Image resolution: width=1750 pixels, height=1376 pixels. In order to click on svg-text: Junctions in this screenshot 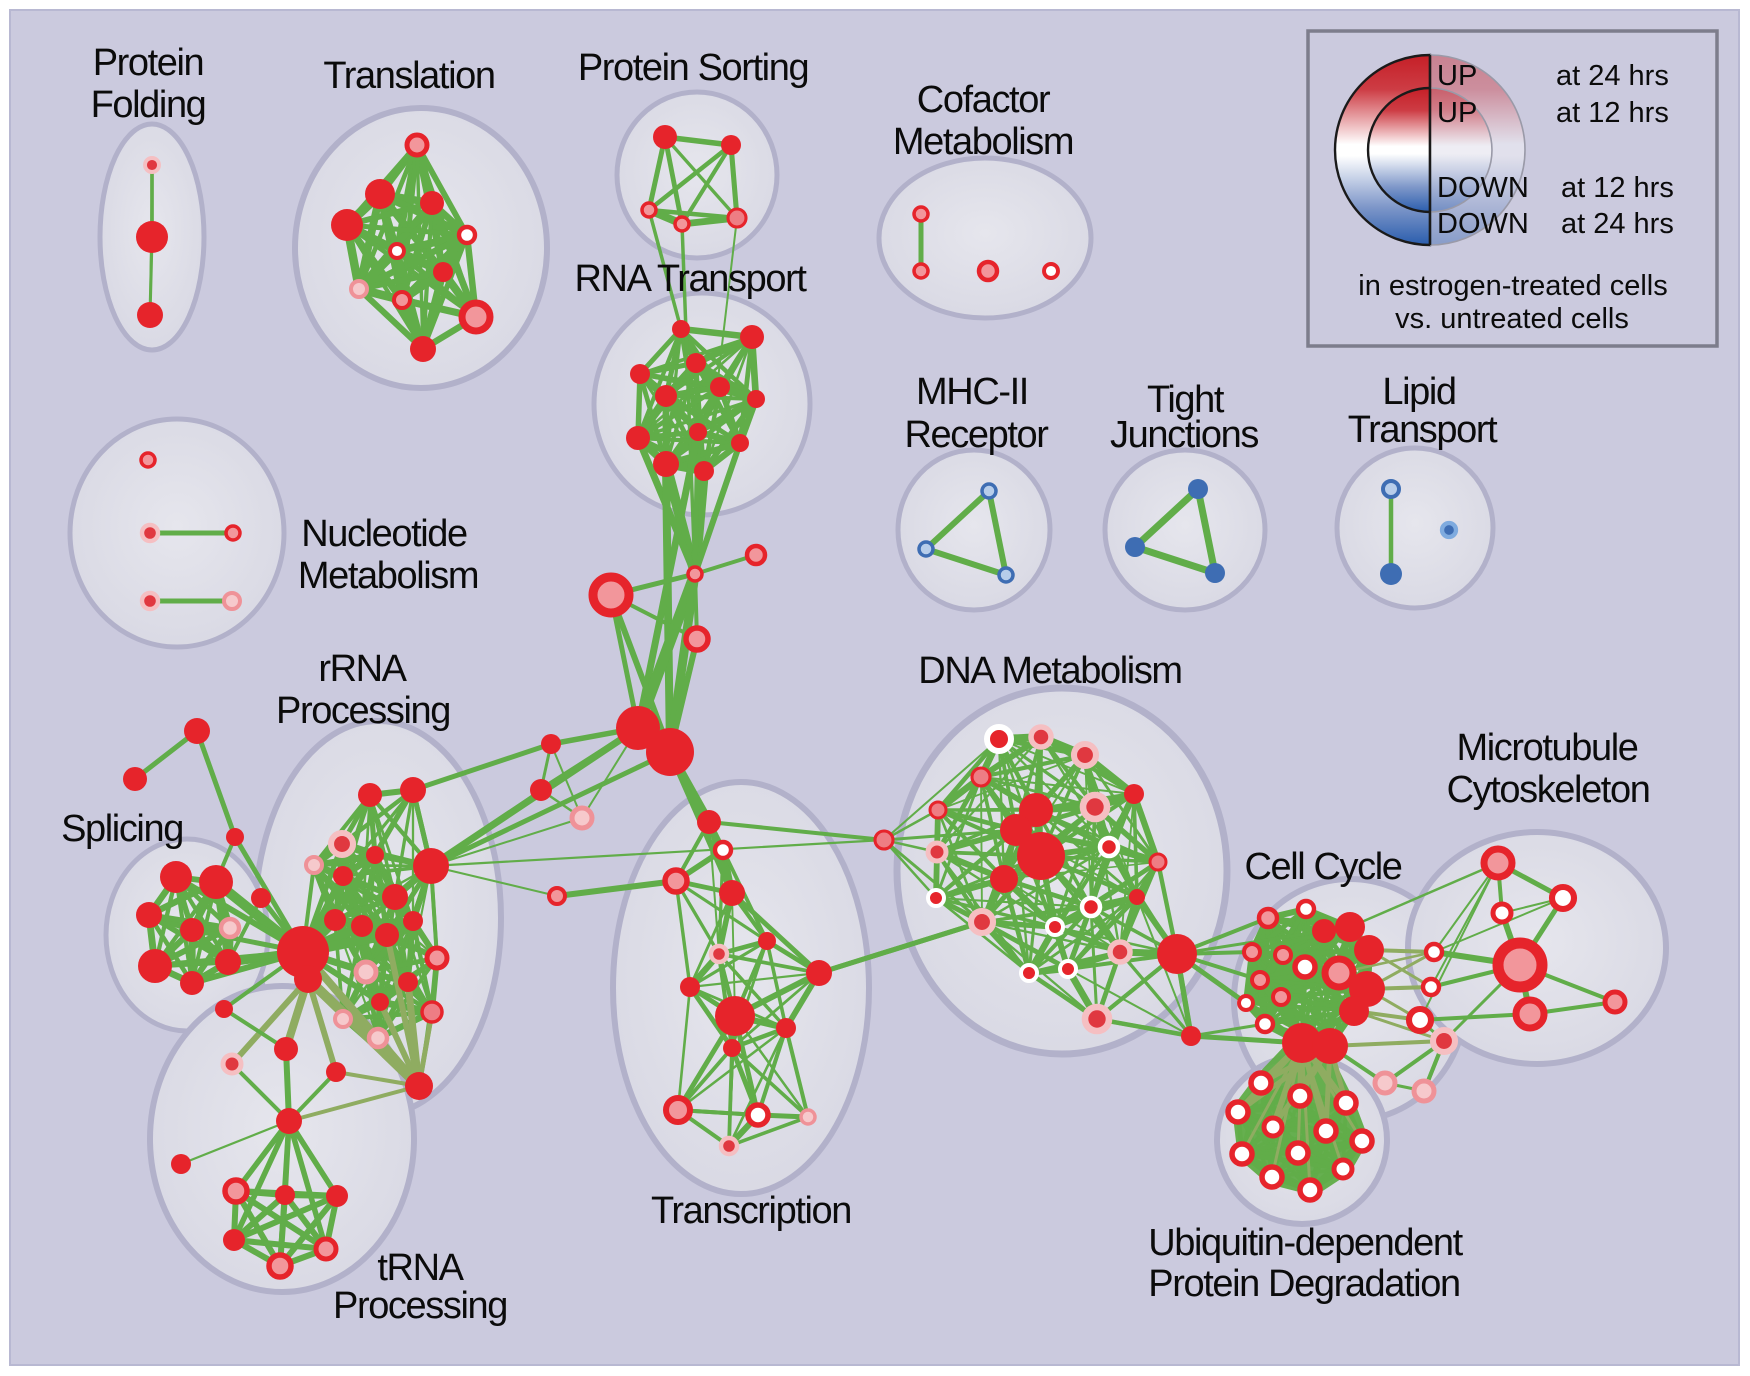, I will do `click(1184, 435)`.